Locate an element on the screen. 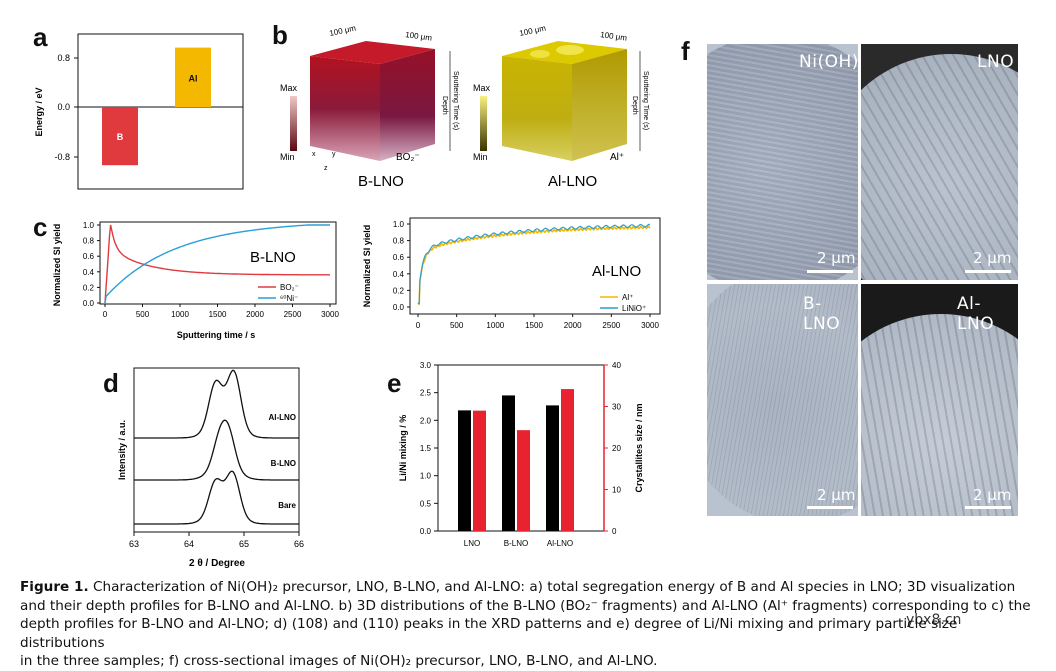 The image size is (1056, 671). c2-ytick: 0.4 is located at coordinates (399, 274).